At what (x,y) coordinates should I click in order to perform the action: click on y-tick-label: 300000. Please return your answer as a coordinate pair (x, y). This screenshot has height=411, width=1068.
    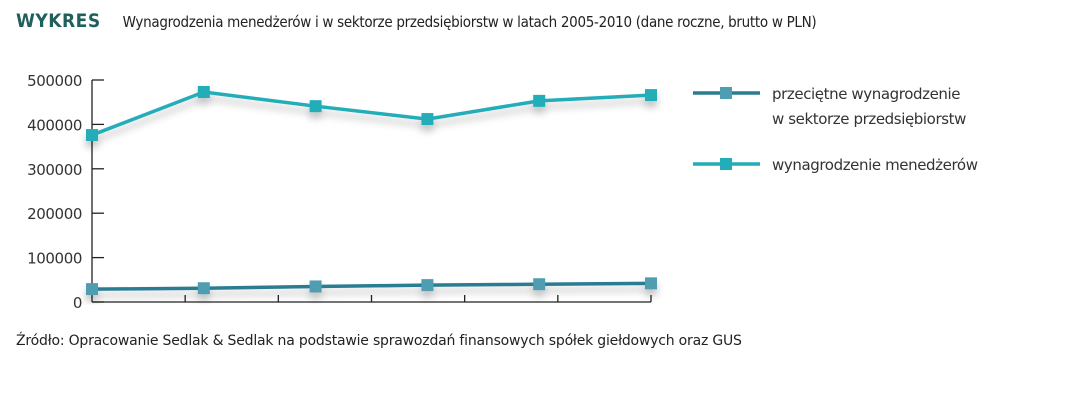
    Looking at the image, I should click on (54, 170).